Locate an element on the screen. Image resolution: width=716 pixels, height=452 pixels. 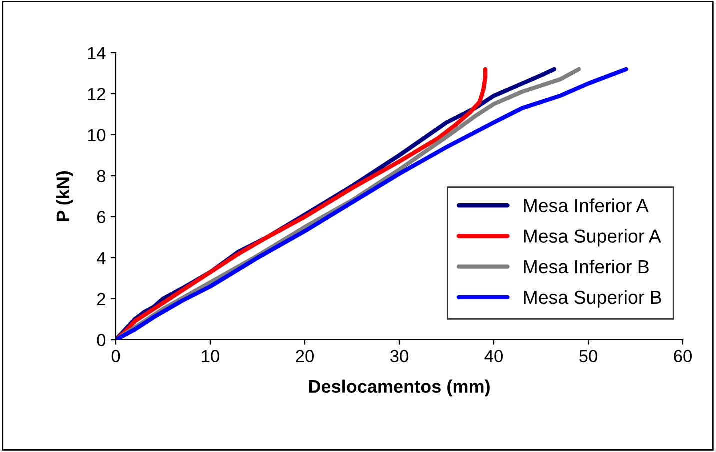
x-tick-label: 10 is located at coordinates (211, 356).